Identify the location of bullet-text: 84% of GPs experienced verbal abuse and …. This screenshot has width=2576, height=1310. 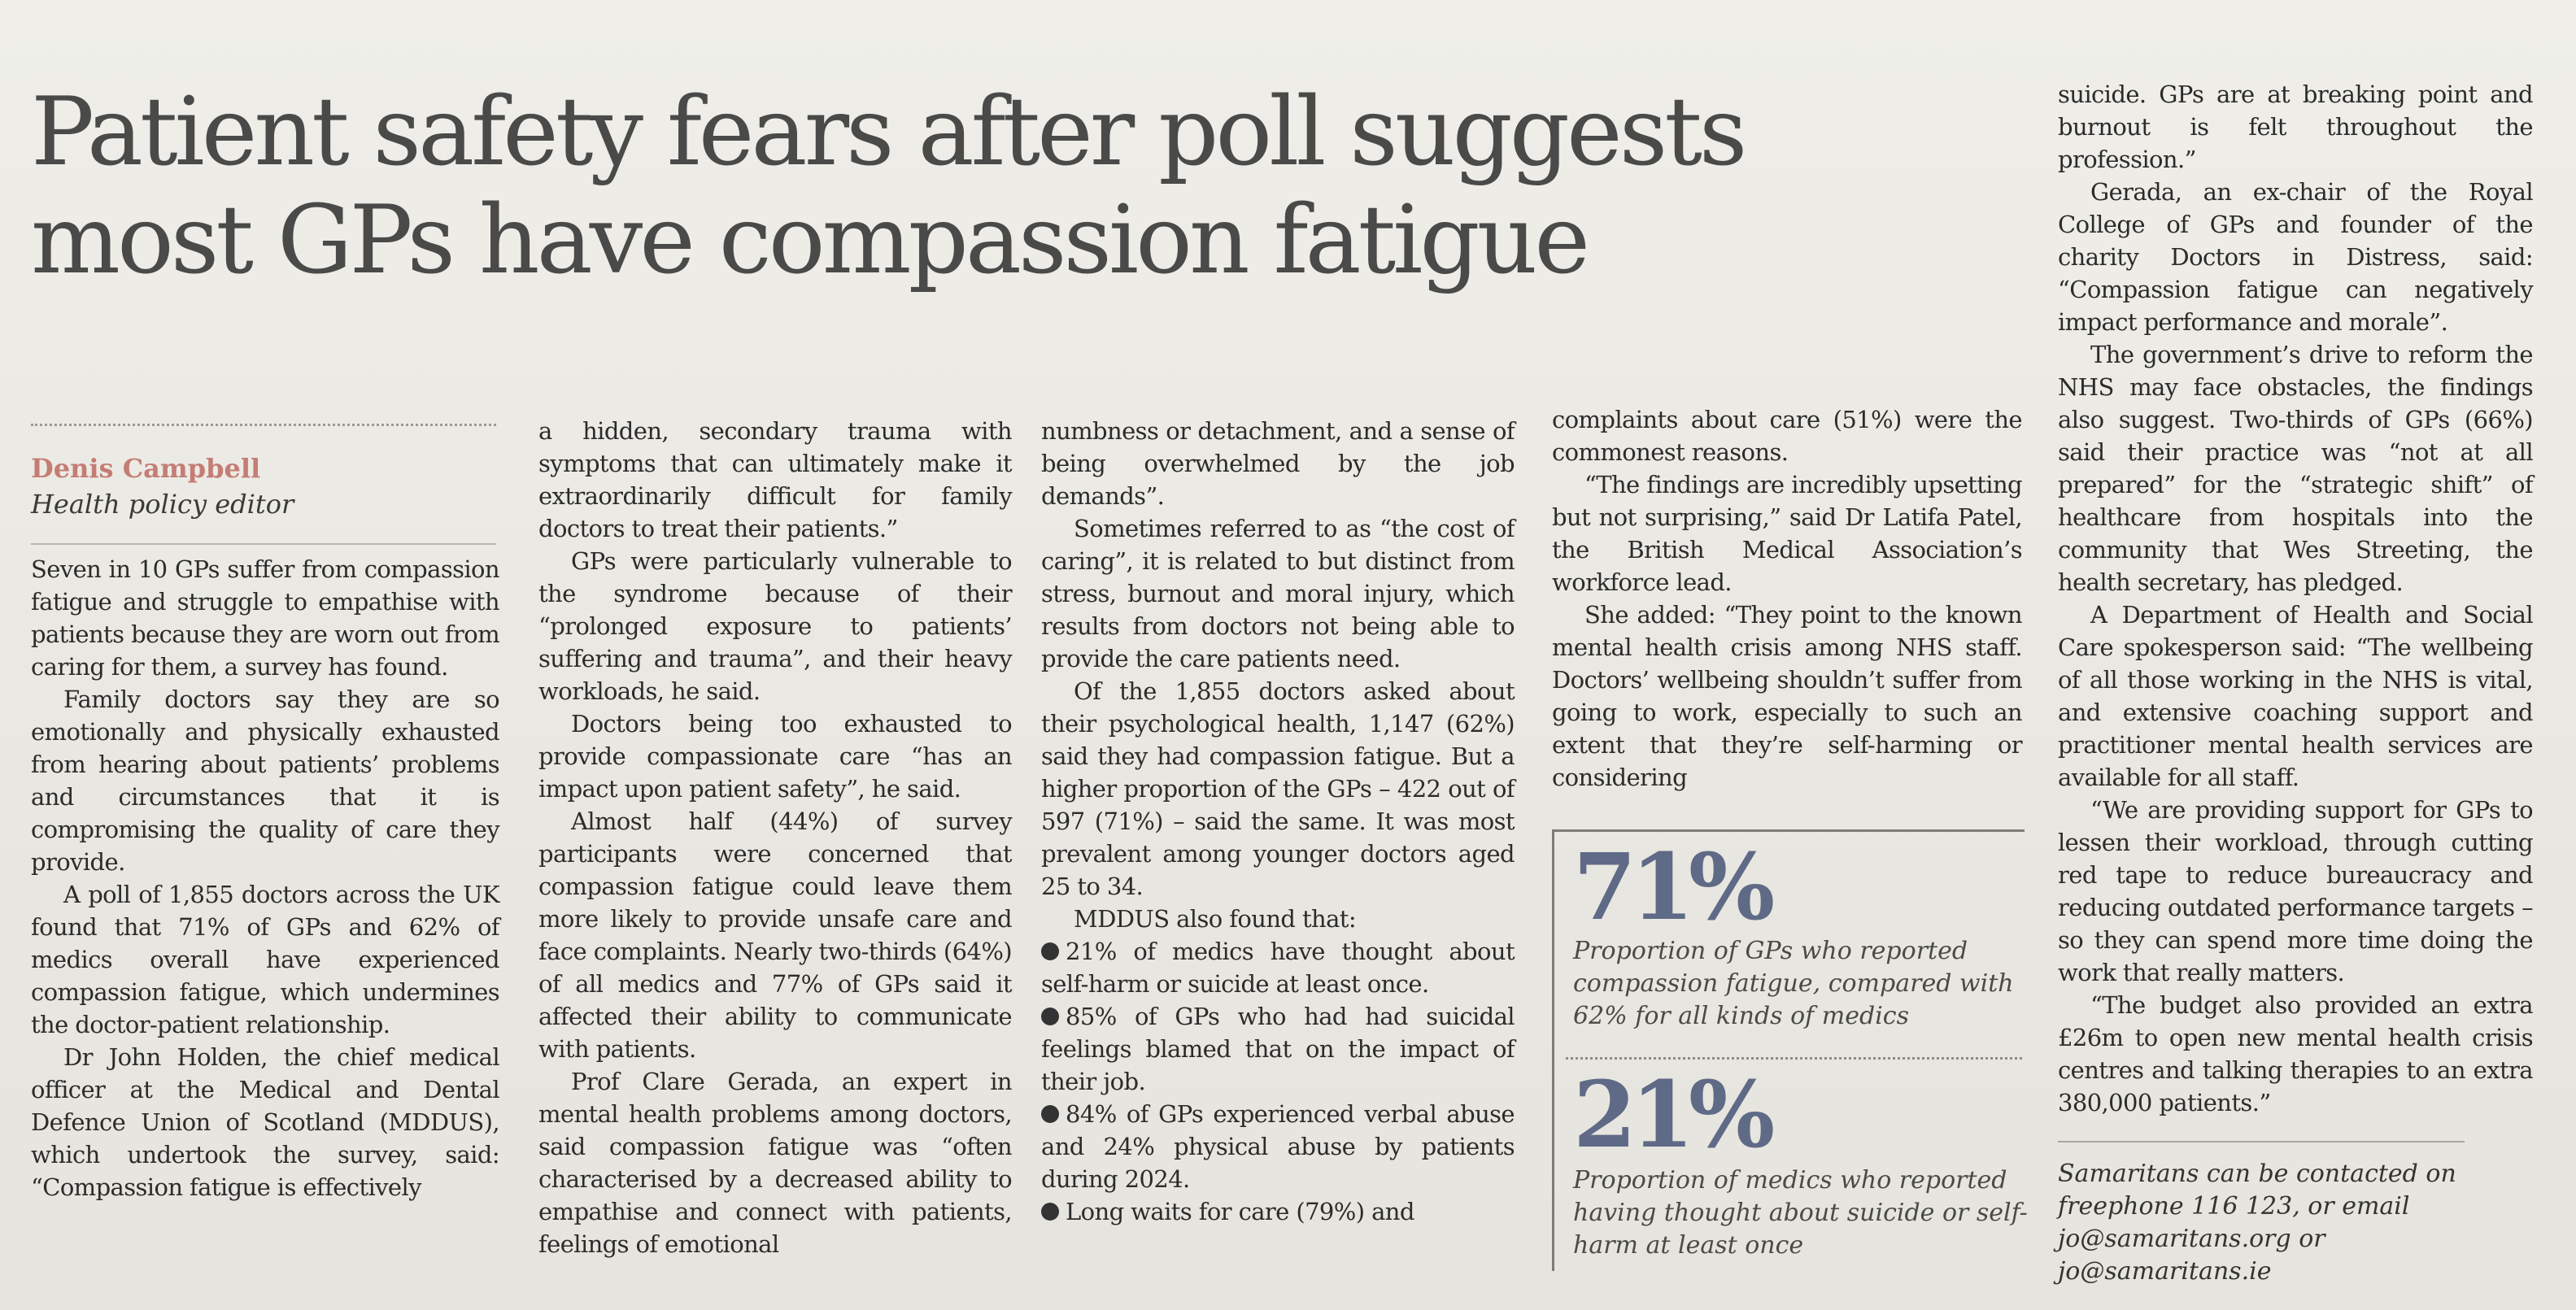
(1278, 1146).